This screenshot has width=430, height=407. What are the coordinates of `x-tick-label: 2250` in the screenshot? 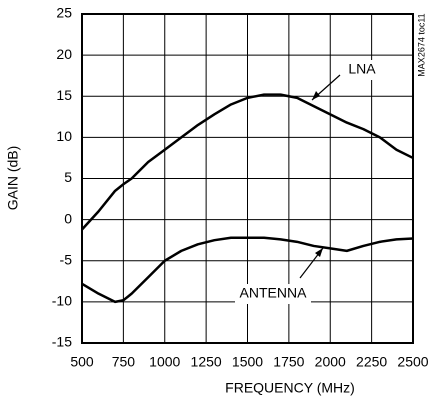 It's located at (371, 362).